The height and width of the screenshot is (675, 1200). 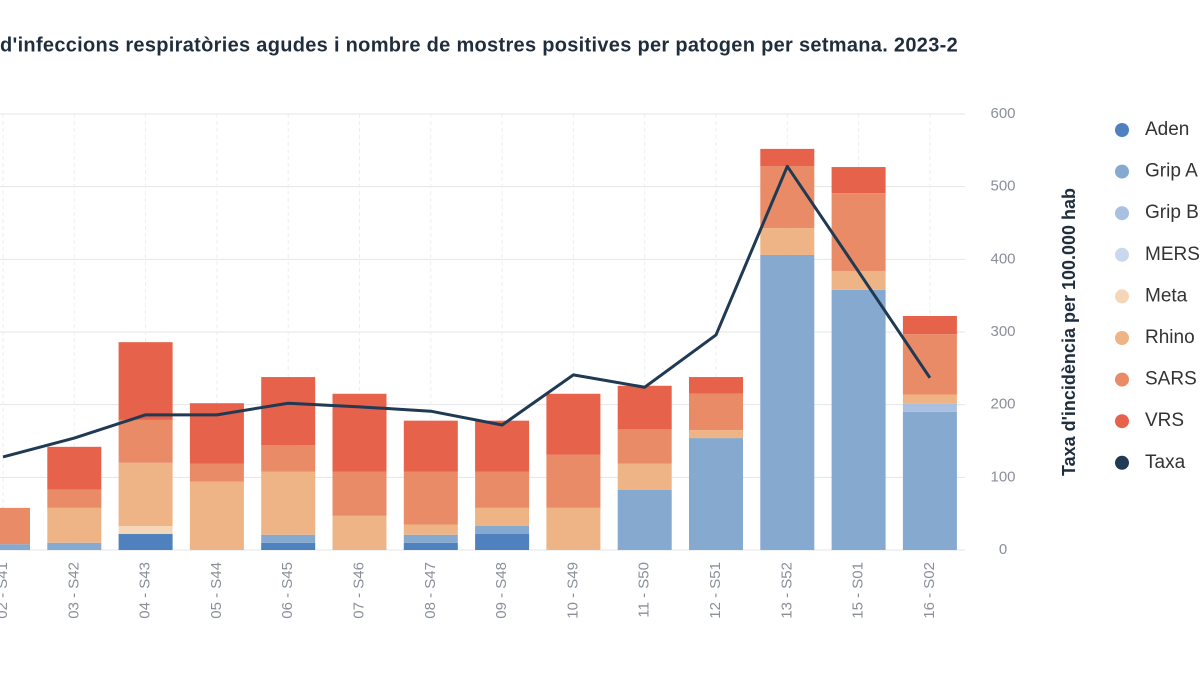 I want to click on x-tick-label: 15 - S01, so click(x=858, y=590).